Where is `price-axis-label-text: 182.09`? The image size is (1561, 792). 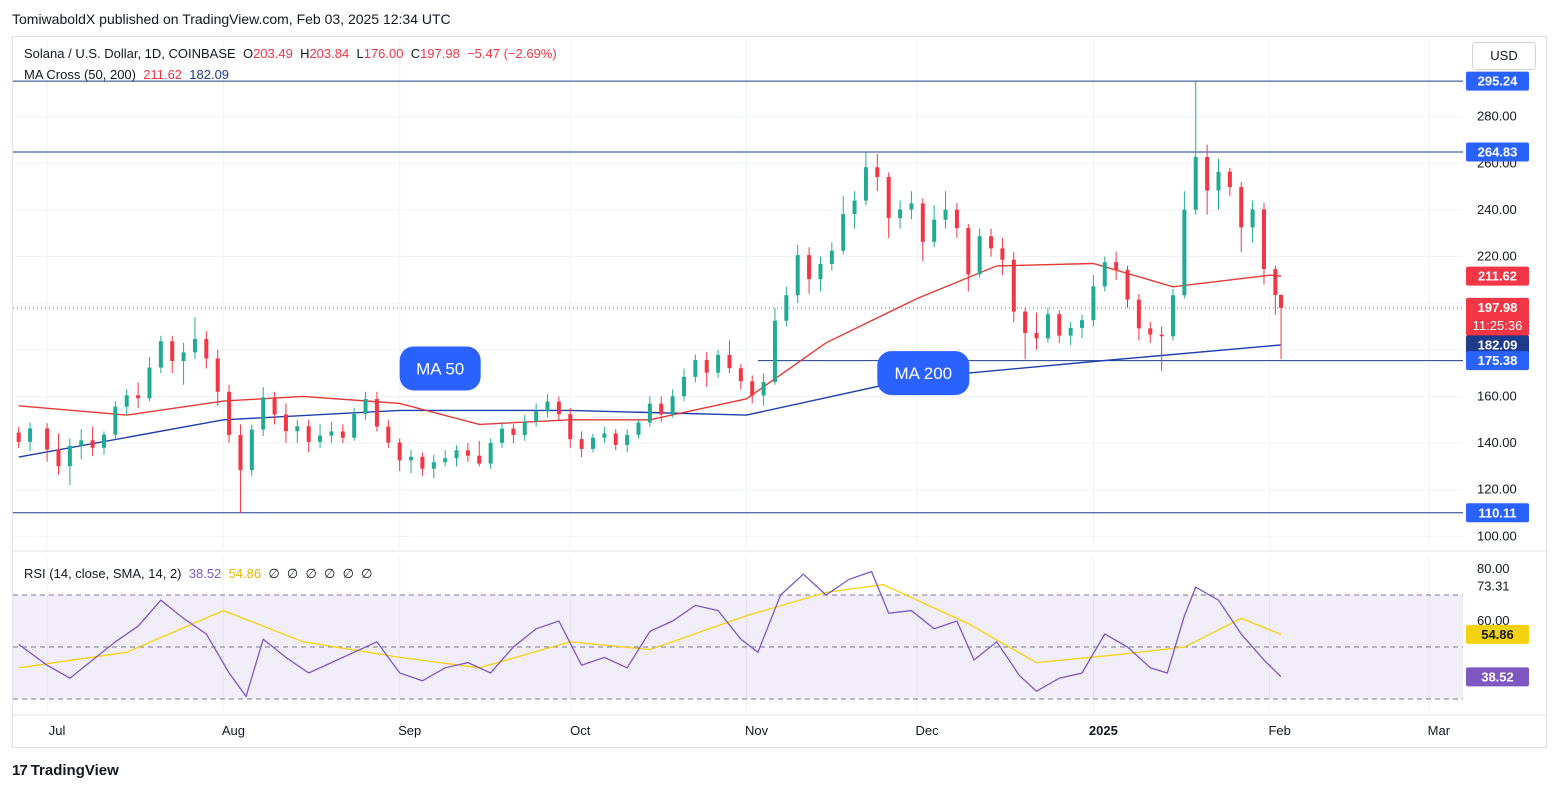 price-axis-label-text: 182.09 is located at coordinates (1498, 344).